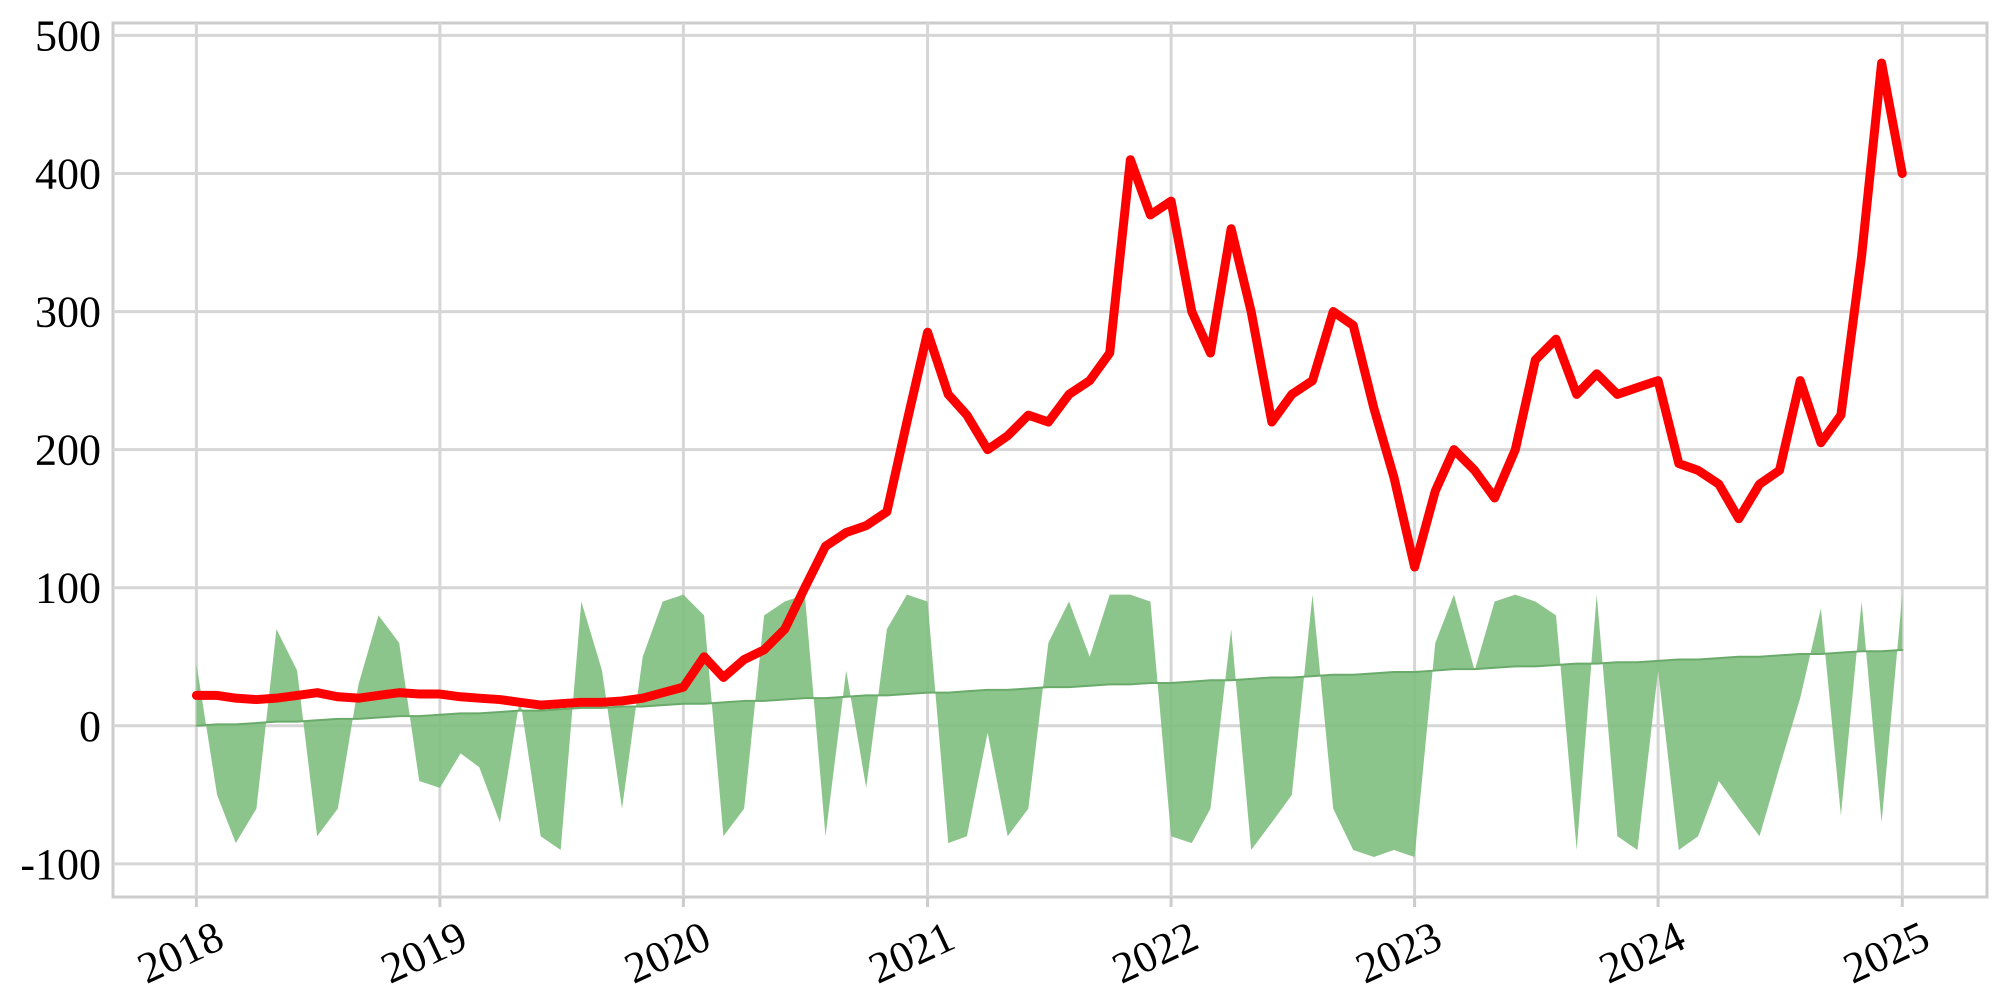 The image size is (2000, 991). I want to click on y-tick-label: 100, so click(68, 588).